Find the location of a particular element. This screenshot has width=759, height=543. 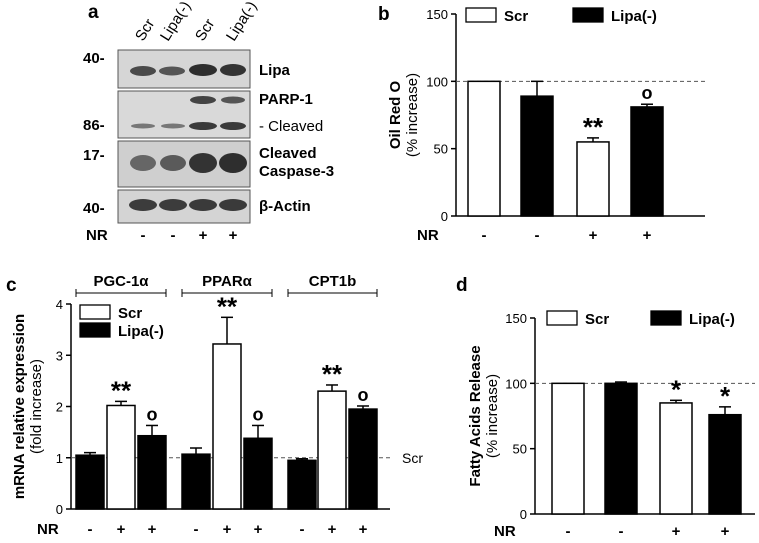

y-axis-label: Oil Red O is located at coordinates (395, 114).